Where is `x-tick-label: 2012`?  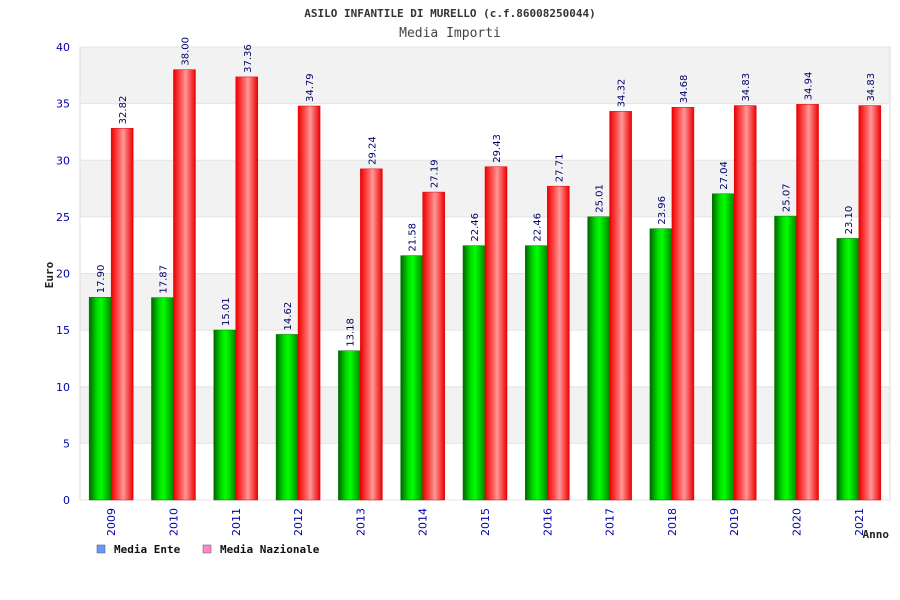 x-tick-label: 2012 is located at coordinates (298, 522).